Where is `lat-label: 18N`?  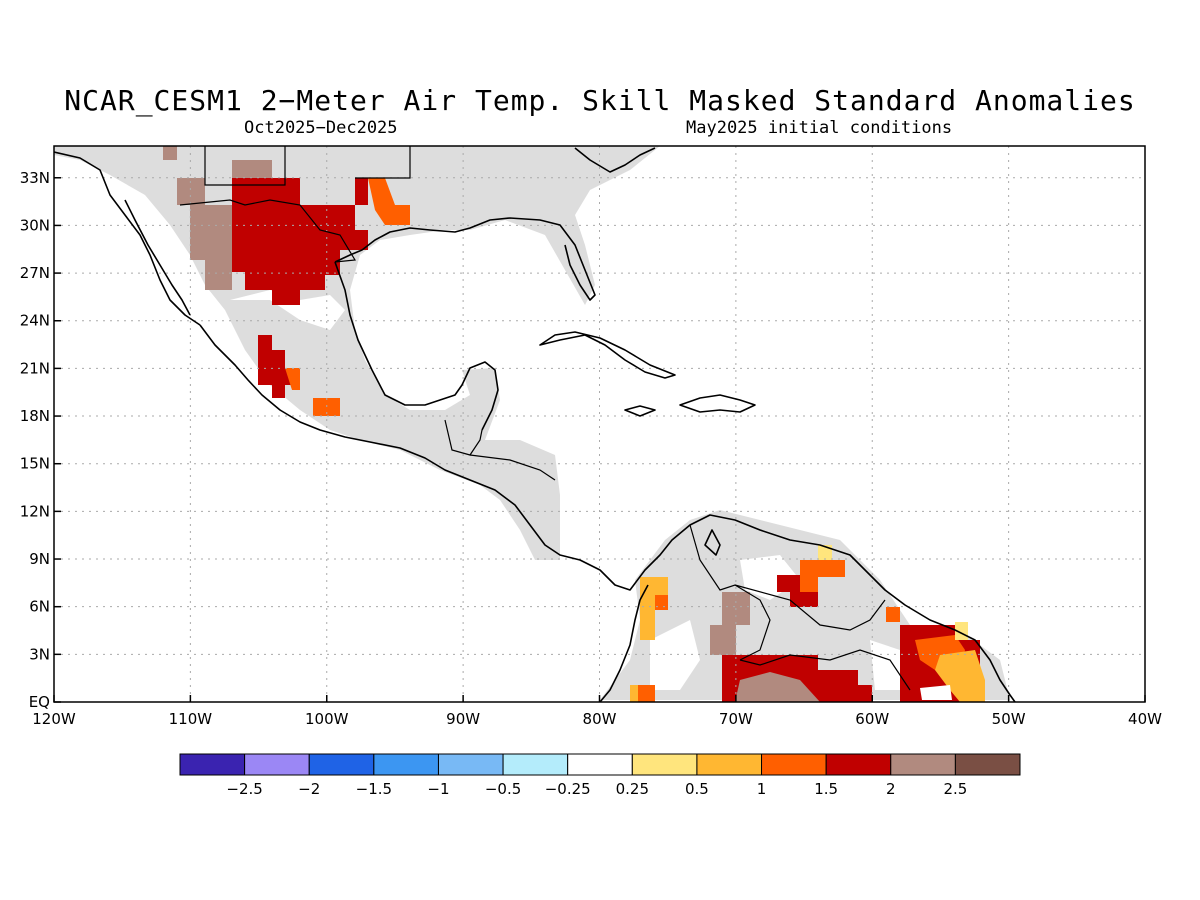 lat-label: 18N is located at coordinates (35, 416).